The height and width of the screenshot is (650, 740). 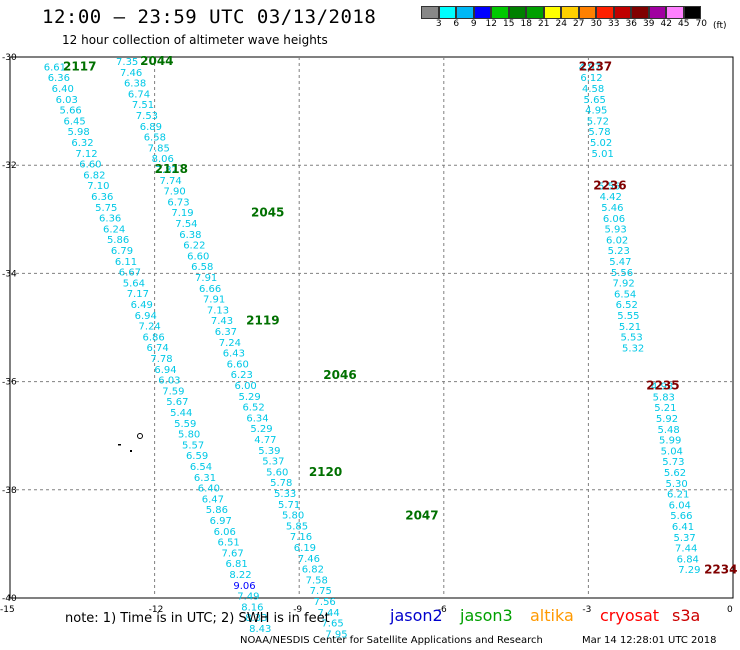 What do you see at coordinates (305, 548) in the screenshot?
I see `swh-value: 6.19` at bounding box center [305, 548].